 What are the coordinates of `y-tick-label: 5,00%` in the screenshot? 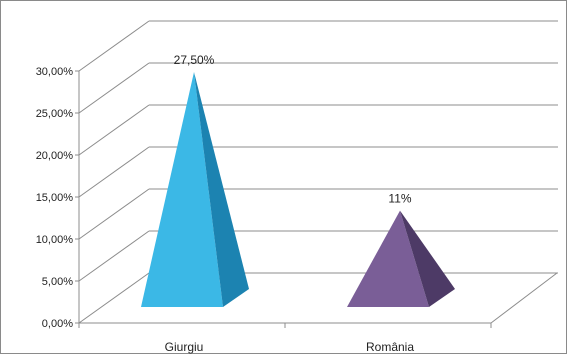 It's located at (57, 282).